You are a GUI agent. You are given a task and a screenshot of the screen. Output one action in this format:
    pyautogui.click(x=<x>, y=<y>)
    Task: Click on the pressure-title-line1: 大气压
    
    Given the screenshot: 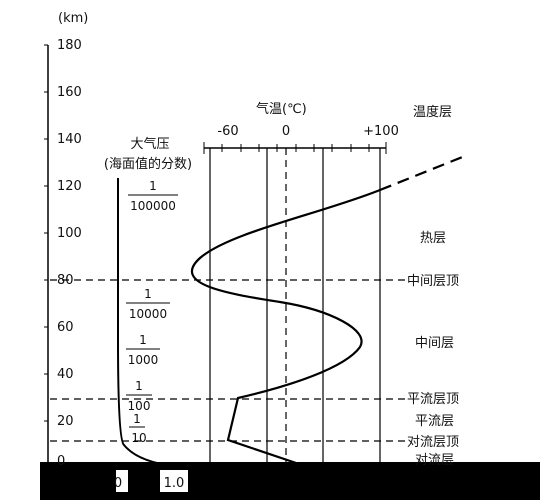 What is the action you would take?
    pyautogui.click(x=149, y=144)
    